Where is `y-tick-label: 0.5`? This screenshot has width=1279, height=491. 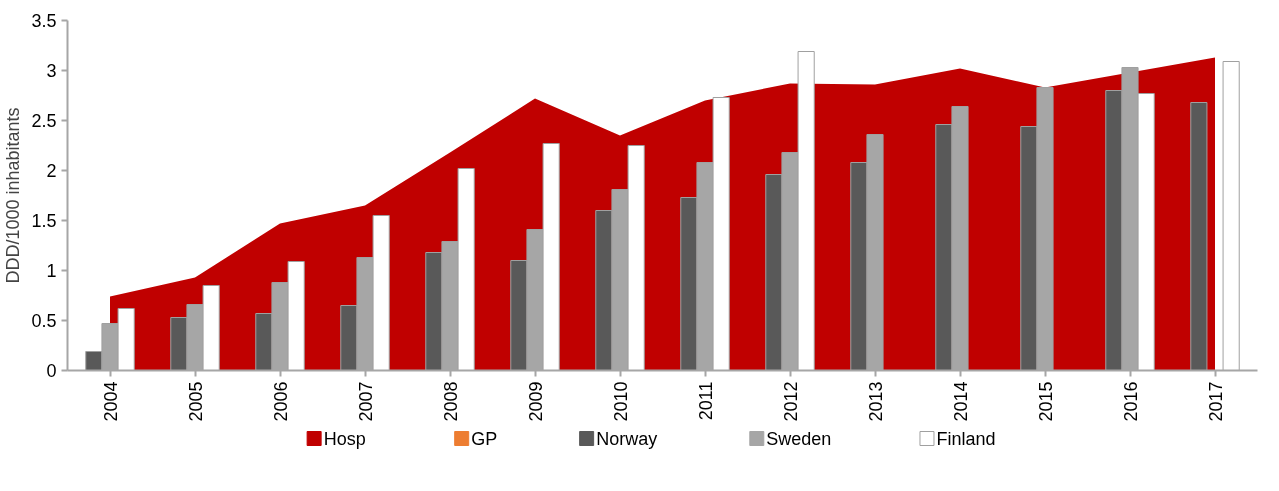
y-tick-label: 0.5 is located at coordinates (44, 321).